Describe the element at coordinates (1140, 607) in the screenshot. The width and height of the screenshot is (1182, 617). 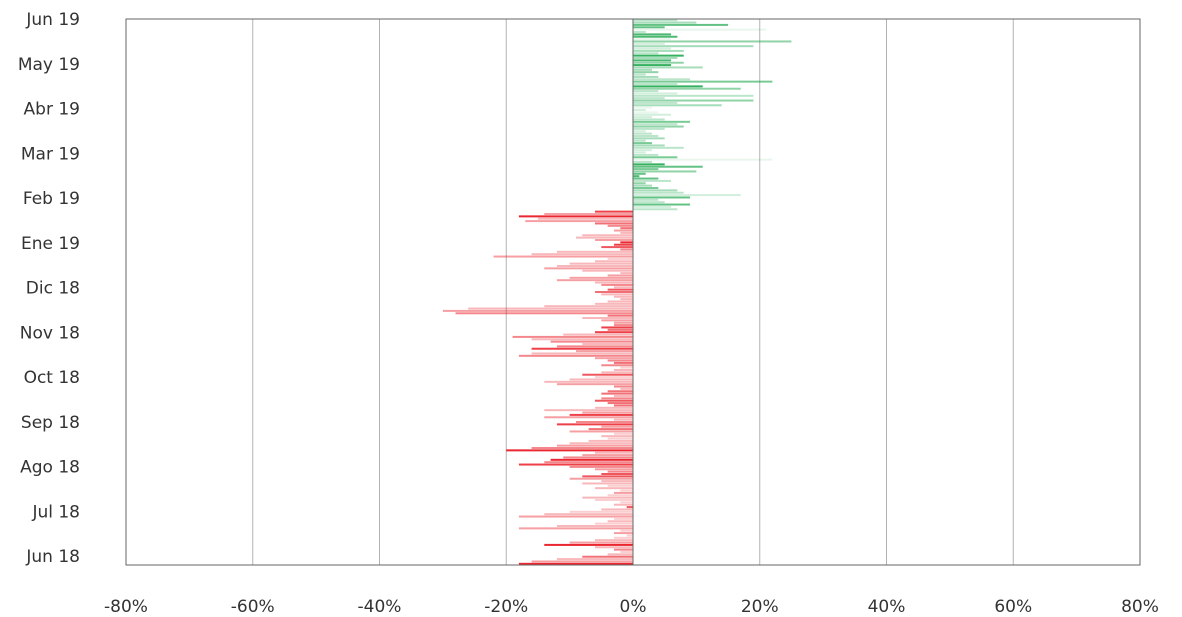
I see `x-tick-label: 80%` at that location.